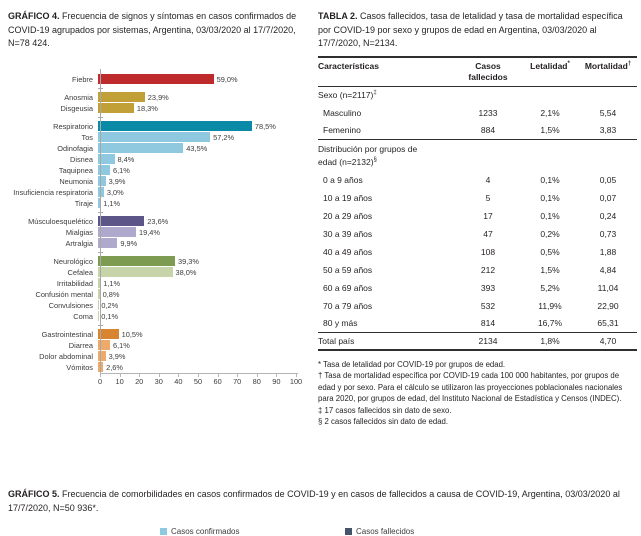 The image size is (641, 536). I want to click on bar-row: Irritabilidad 1,1%, so click(157, 283).